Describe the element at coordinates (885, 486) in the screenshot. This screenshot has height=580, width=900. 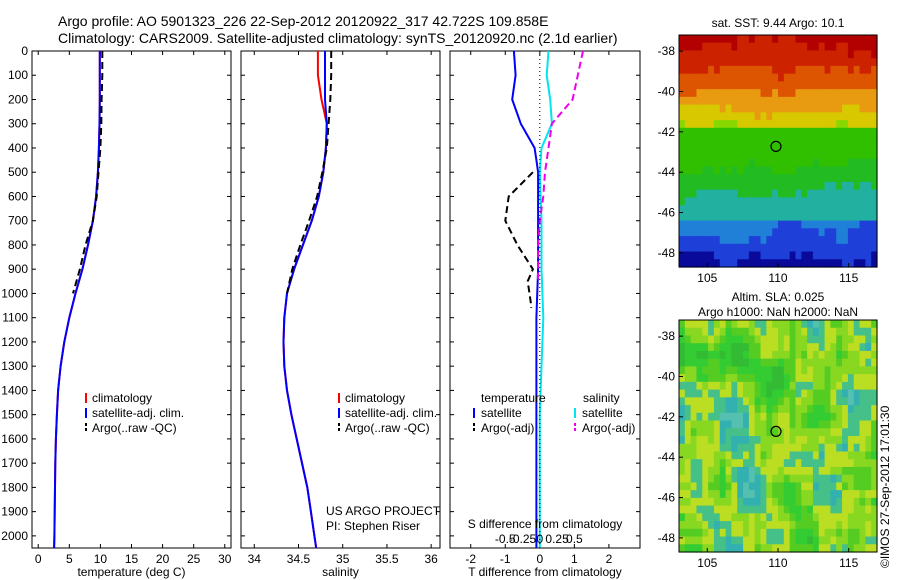
I see `imos-timestamp: ©IMOS 27-Sep-2012 17:01:30` at that location.